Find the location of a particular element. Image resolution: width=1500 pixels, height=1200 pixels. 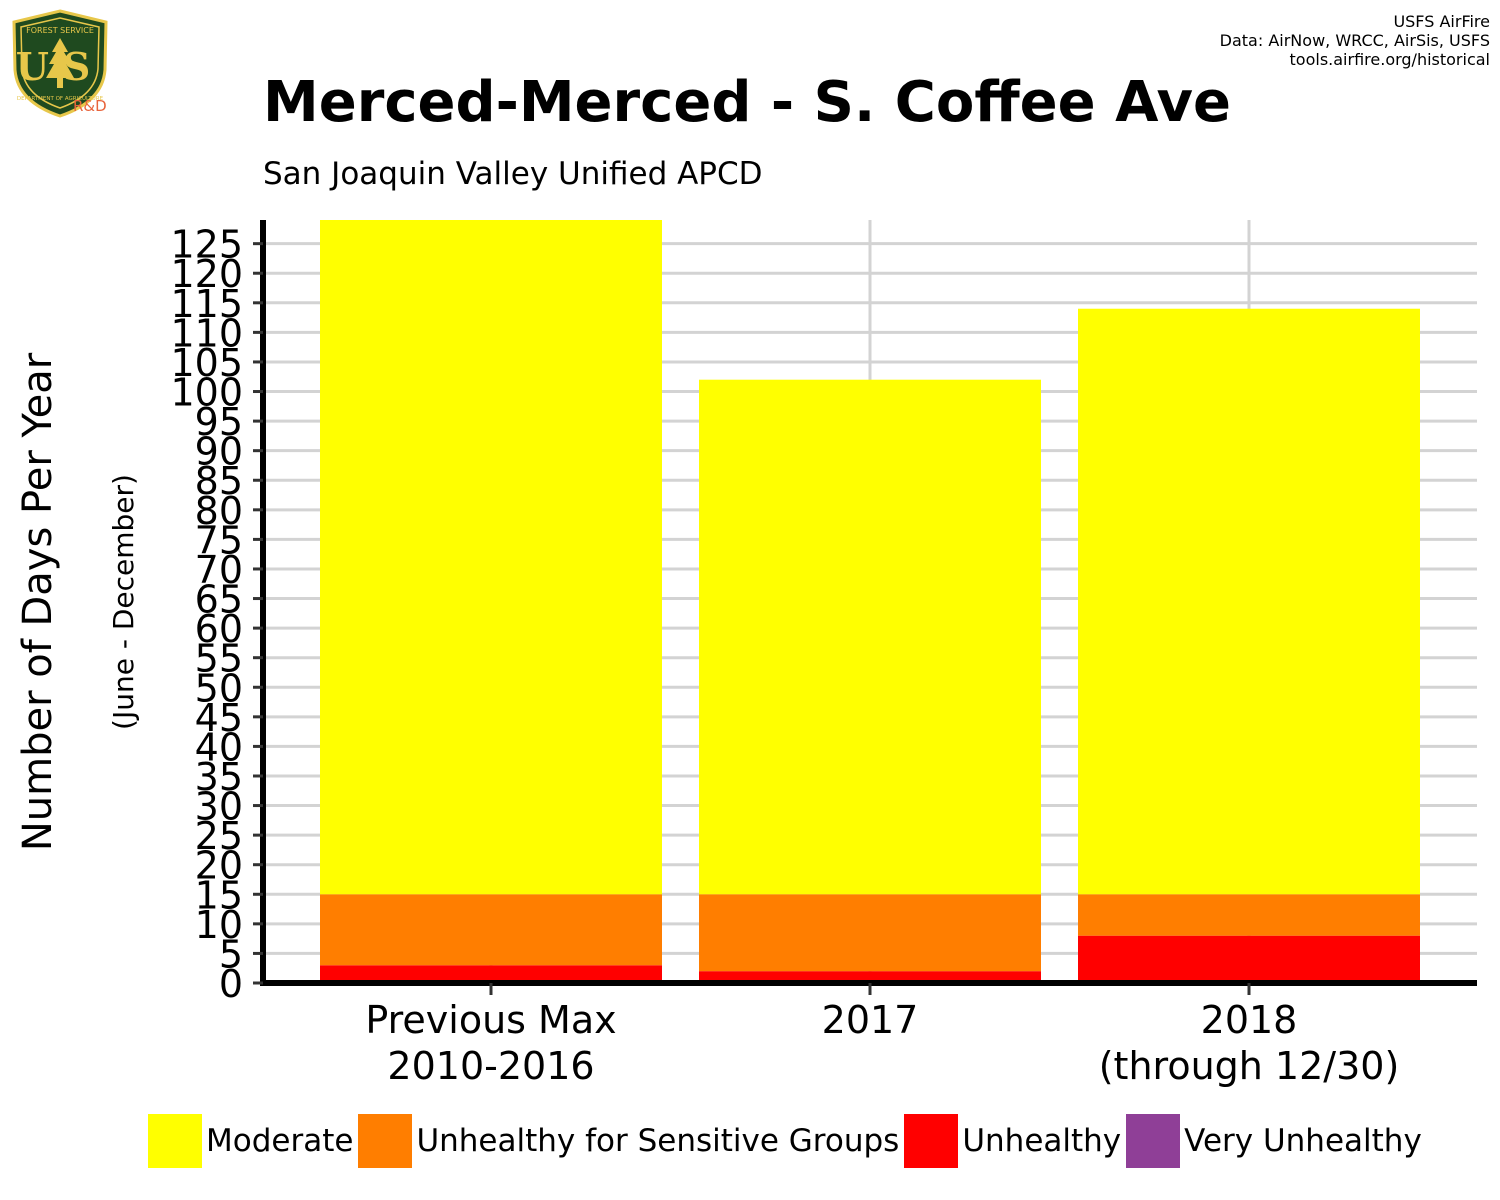

tree-icon is located at coordinates (60, 63).